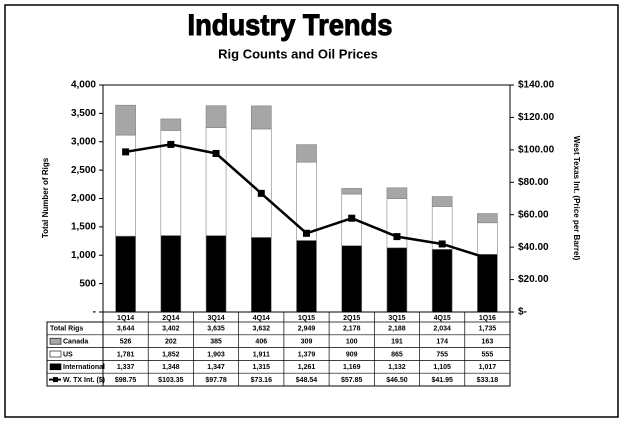 The height and width of the screenshot is (424, 624). Describe the element at coordinates (487, 318) in the screenshot. I see `x-tick-label: 1Q16` at that location.